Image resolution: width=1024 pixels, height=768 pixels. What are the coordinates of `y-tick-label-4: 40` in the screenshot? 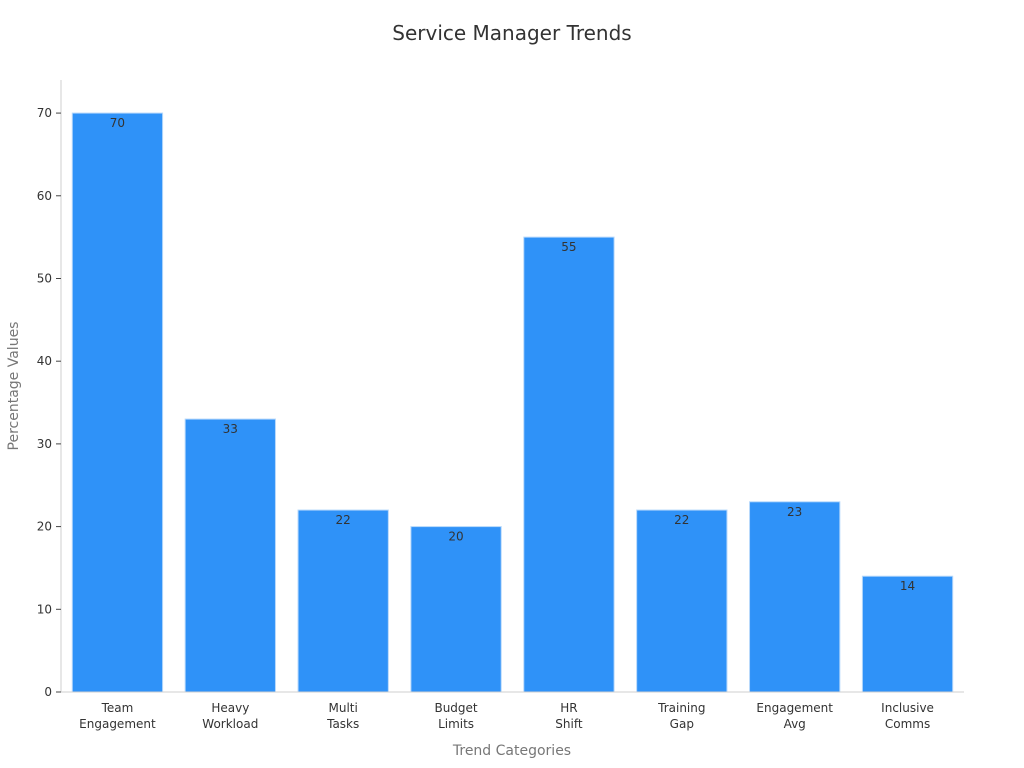 It's located at (44, 361).